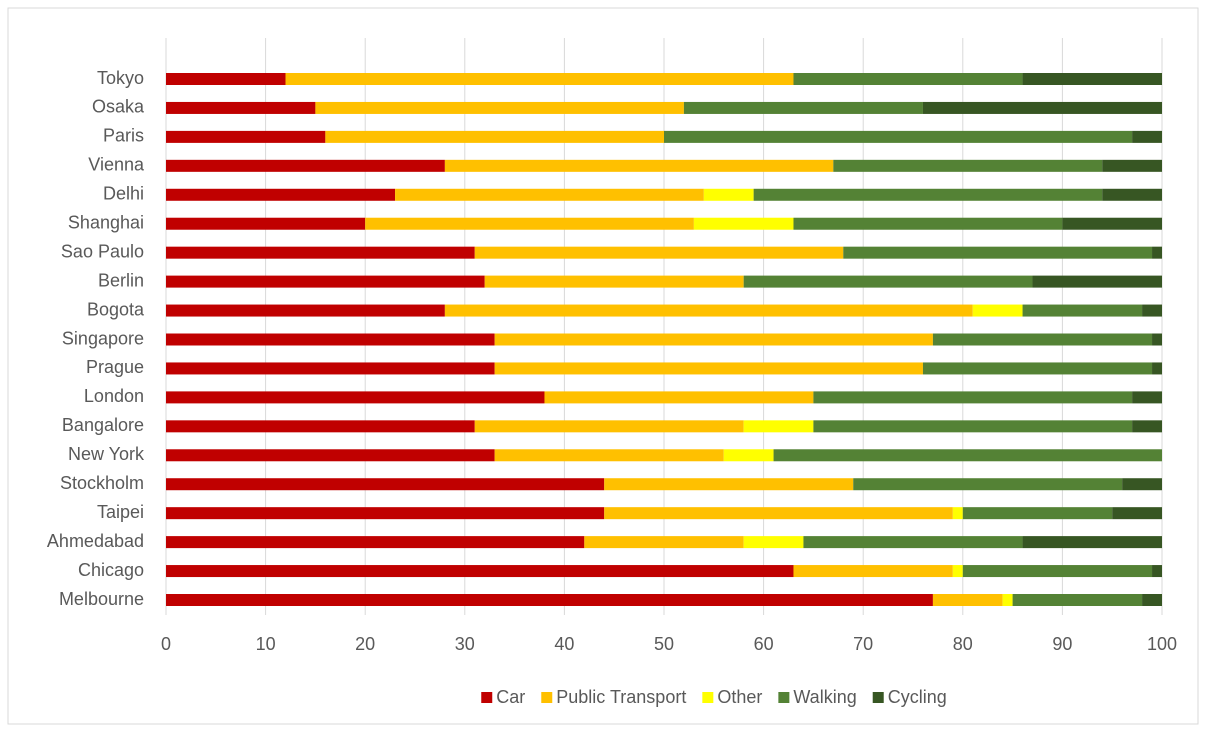 This screenshot has height=738, width=1205. I want to click on y-tick-label: Berlin, so click(121, 280).